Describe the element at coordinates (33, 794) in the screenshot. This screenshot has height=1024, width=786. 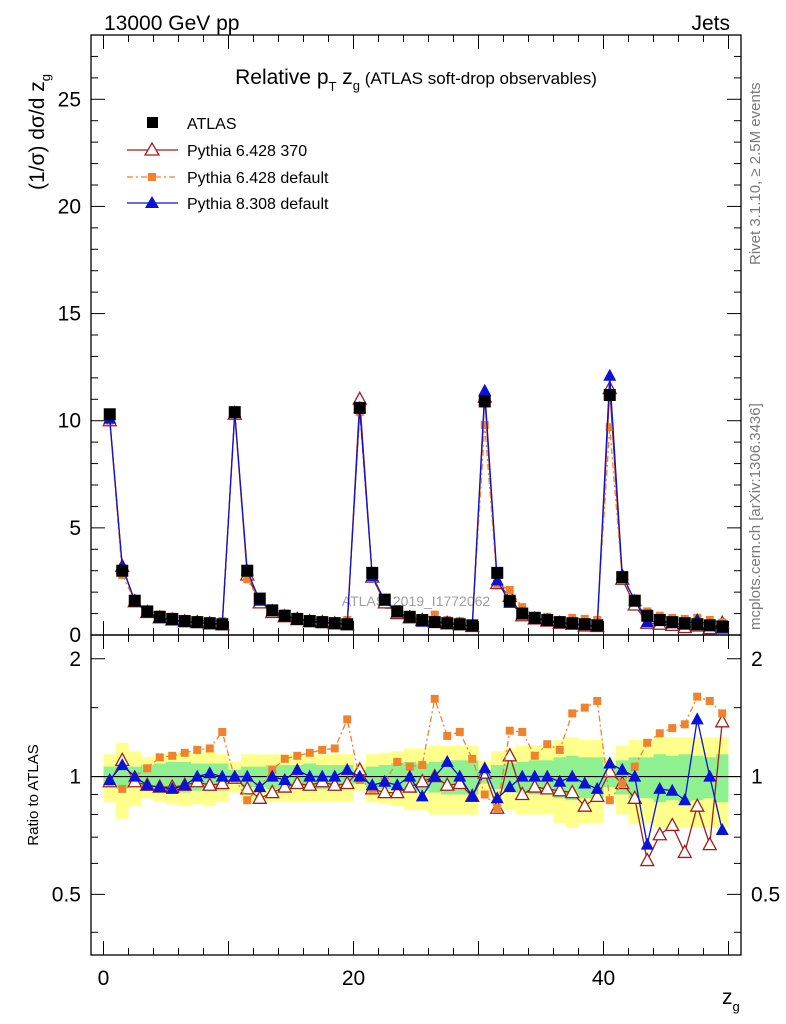
I see `ratio-y-axis-label: Ratio to ATLAS` at that location.